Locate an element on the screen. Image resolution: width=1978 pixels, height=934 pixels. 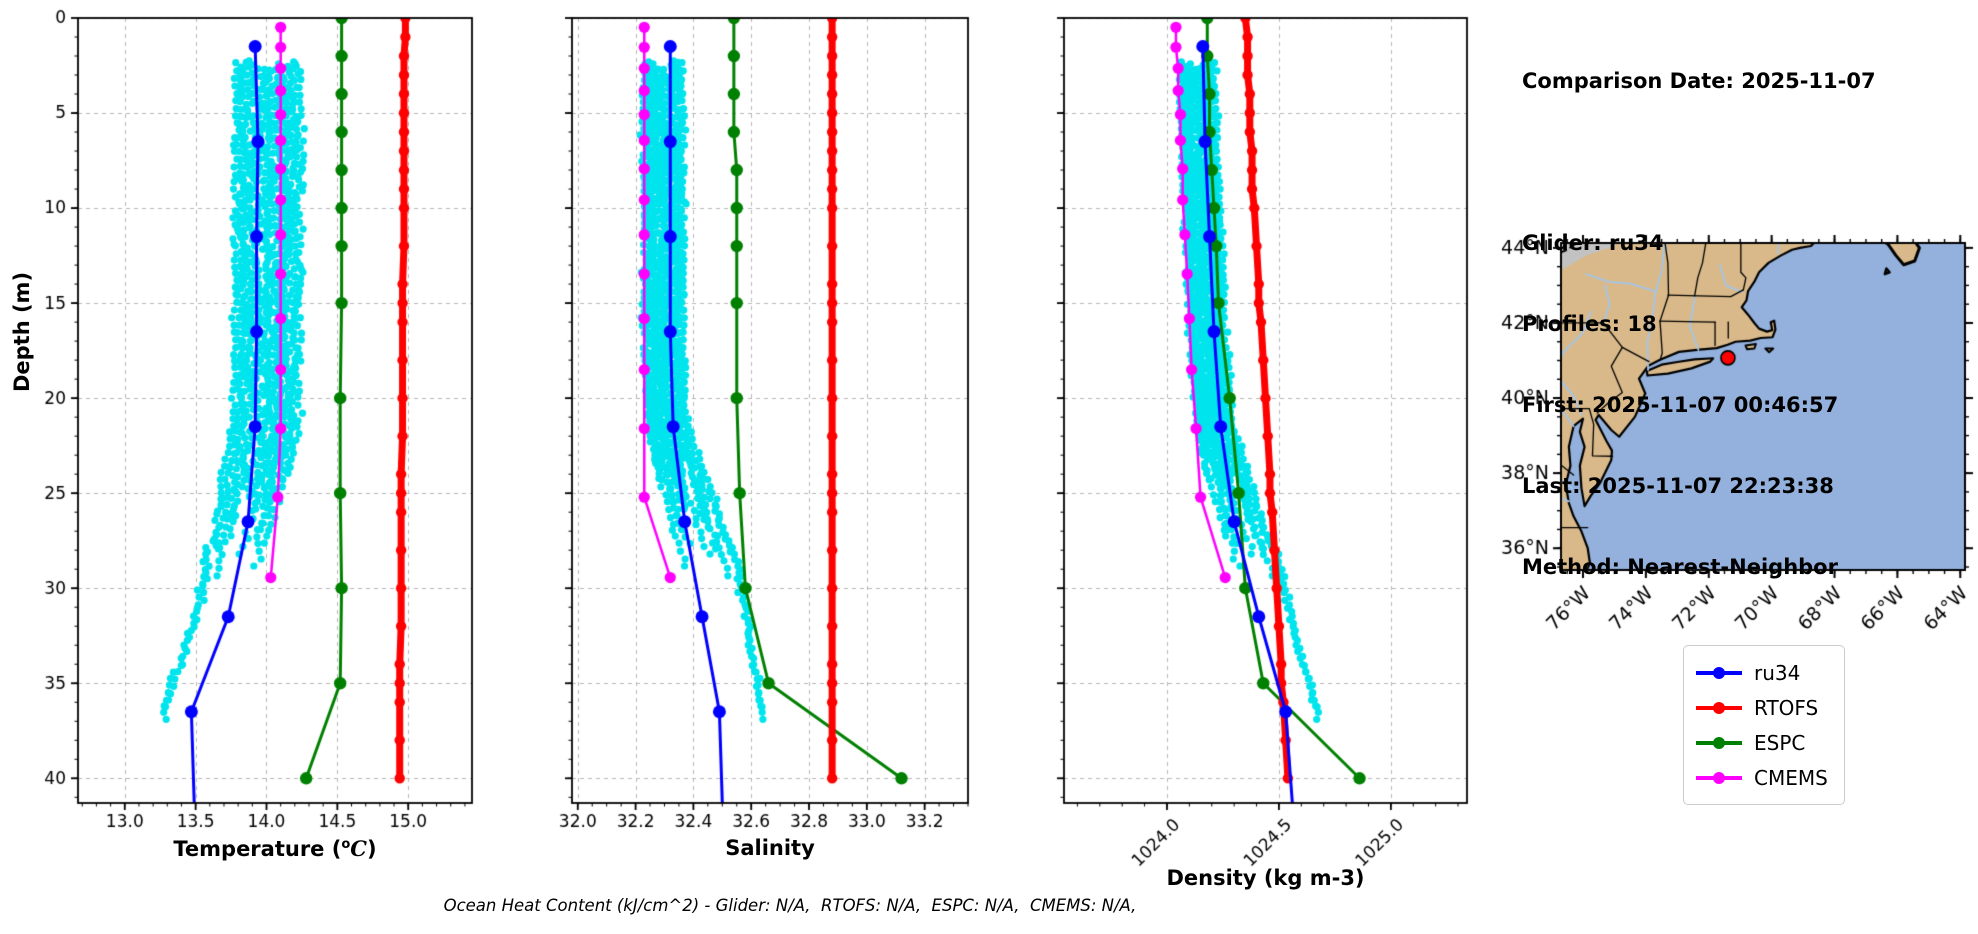
legend-item-ru34: ru34 is located at coordinates (1762, 672).